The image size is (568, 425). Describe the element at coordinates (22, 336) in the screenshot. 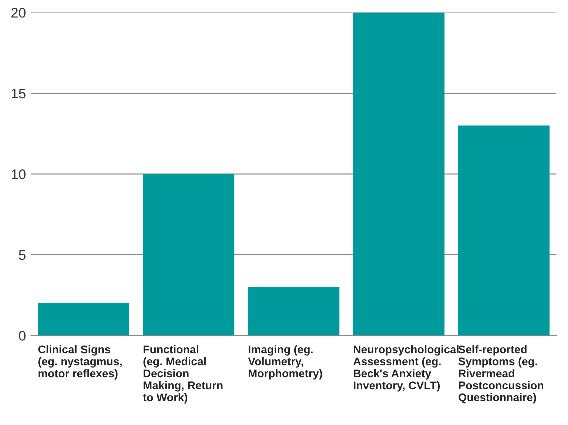

I see `y-tick-label: 0` at that location.